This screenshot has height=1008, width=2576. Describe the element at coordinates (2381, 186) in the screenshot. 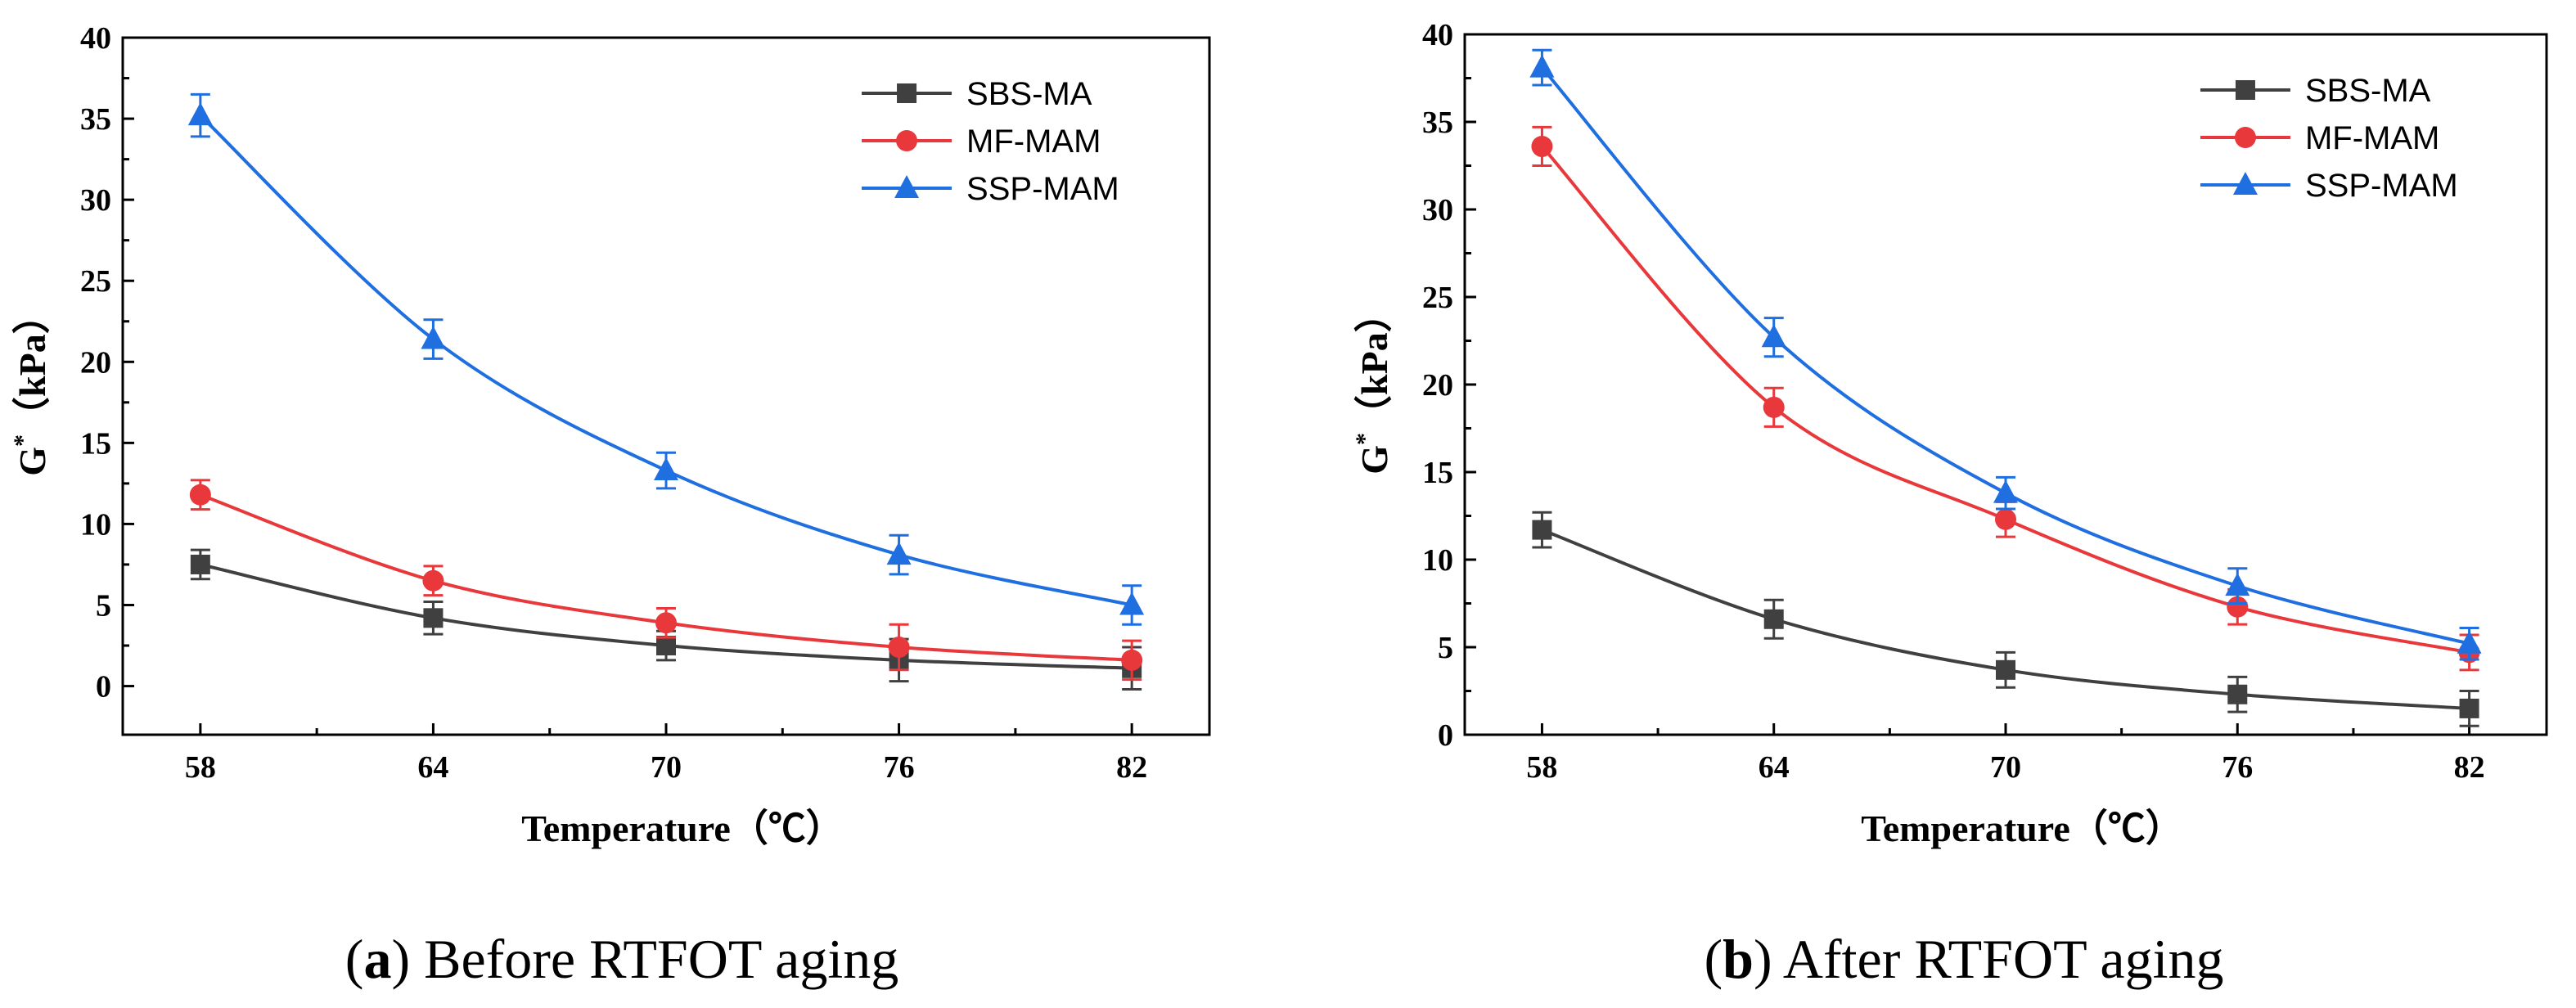

I see `pb-legend-label-ssp-mam: SSP-MAM` at that location.